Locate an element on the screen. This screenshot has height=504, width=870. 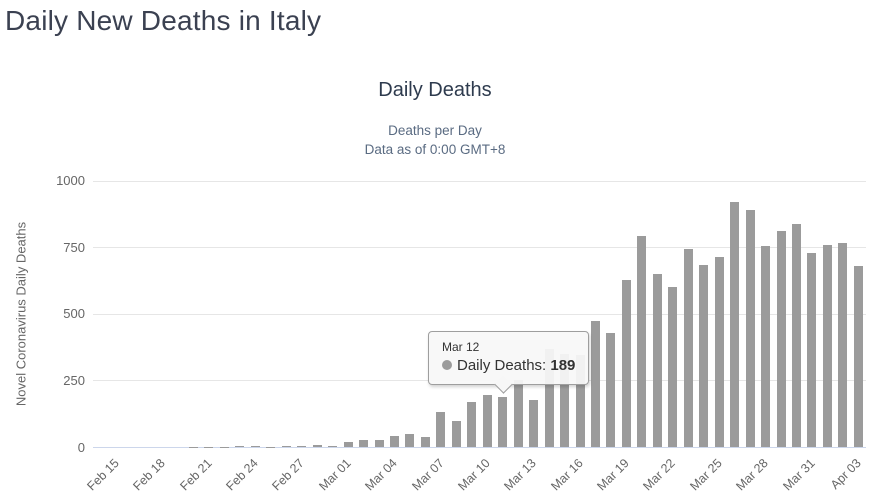
x-tick-label: Feb 15 is located at coordinates (103, 475).